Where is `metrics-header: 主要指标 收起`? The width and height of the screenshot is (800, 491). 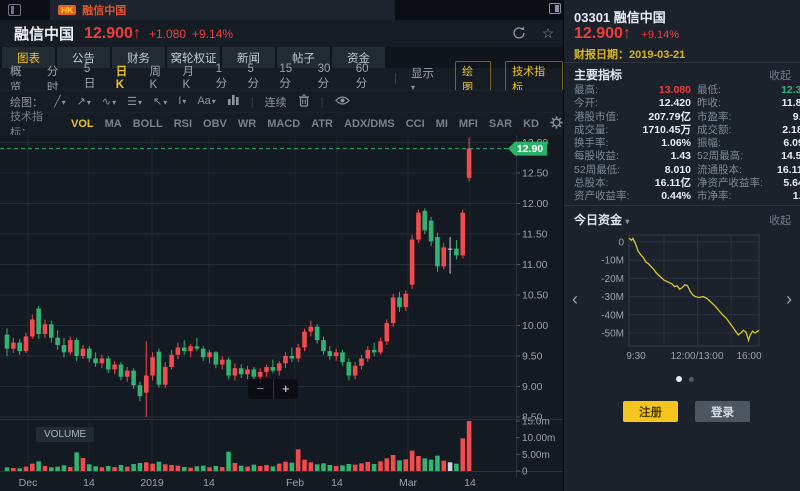
metrics-header: 主要指标 收起 is located at coordinates (682, 74).